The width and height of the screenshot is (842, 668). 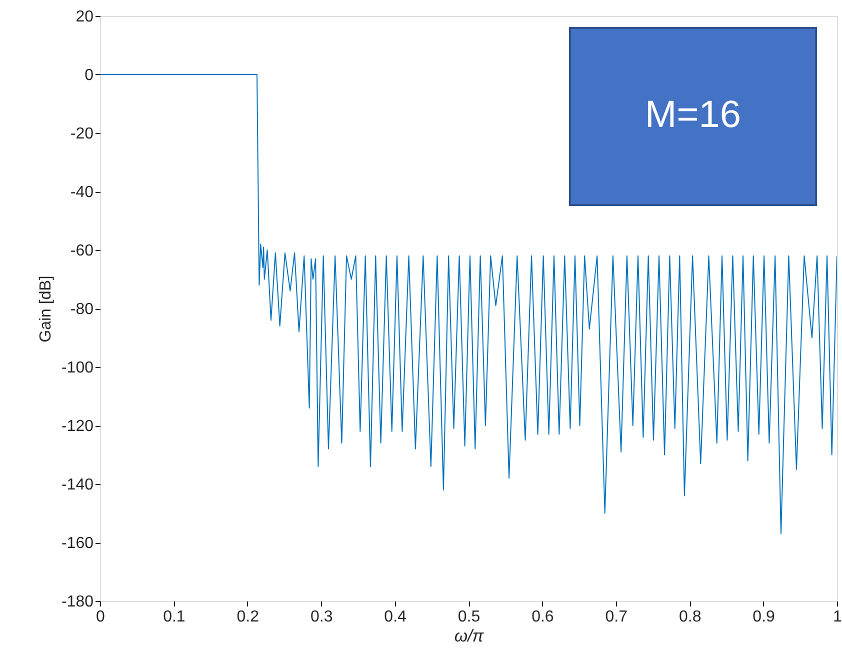 I want to click on x-tick-label: 0.5, so click(x=469, y=617).